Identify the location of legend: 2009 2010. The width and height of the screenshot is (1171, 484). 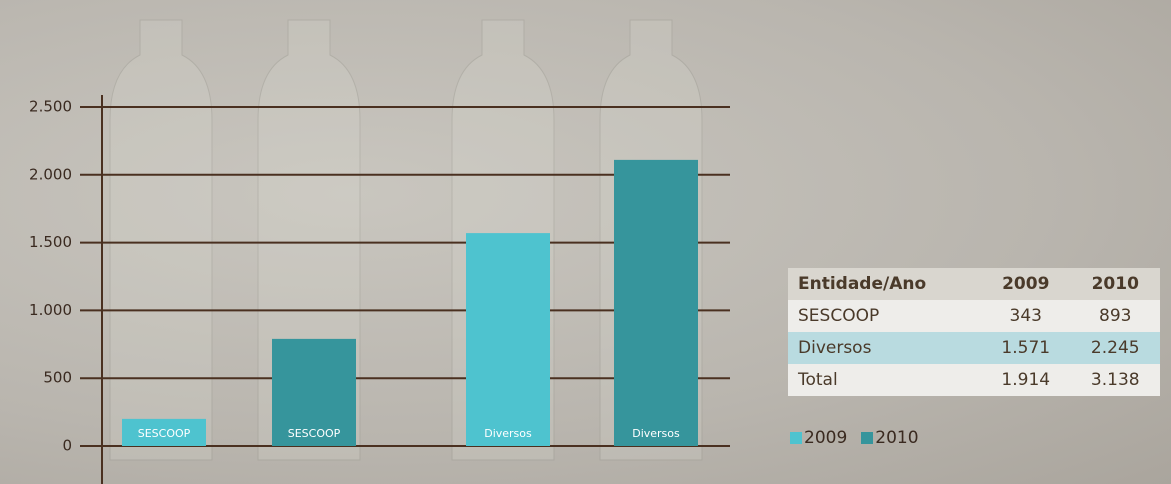
(854, 438).